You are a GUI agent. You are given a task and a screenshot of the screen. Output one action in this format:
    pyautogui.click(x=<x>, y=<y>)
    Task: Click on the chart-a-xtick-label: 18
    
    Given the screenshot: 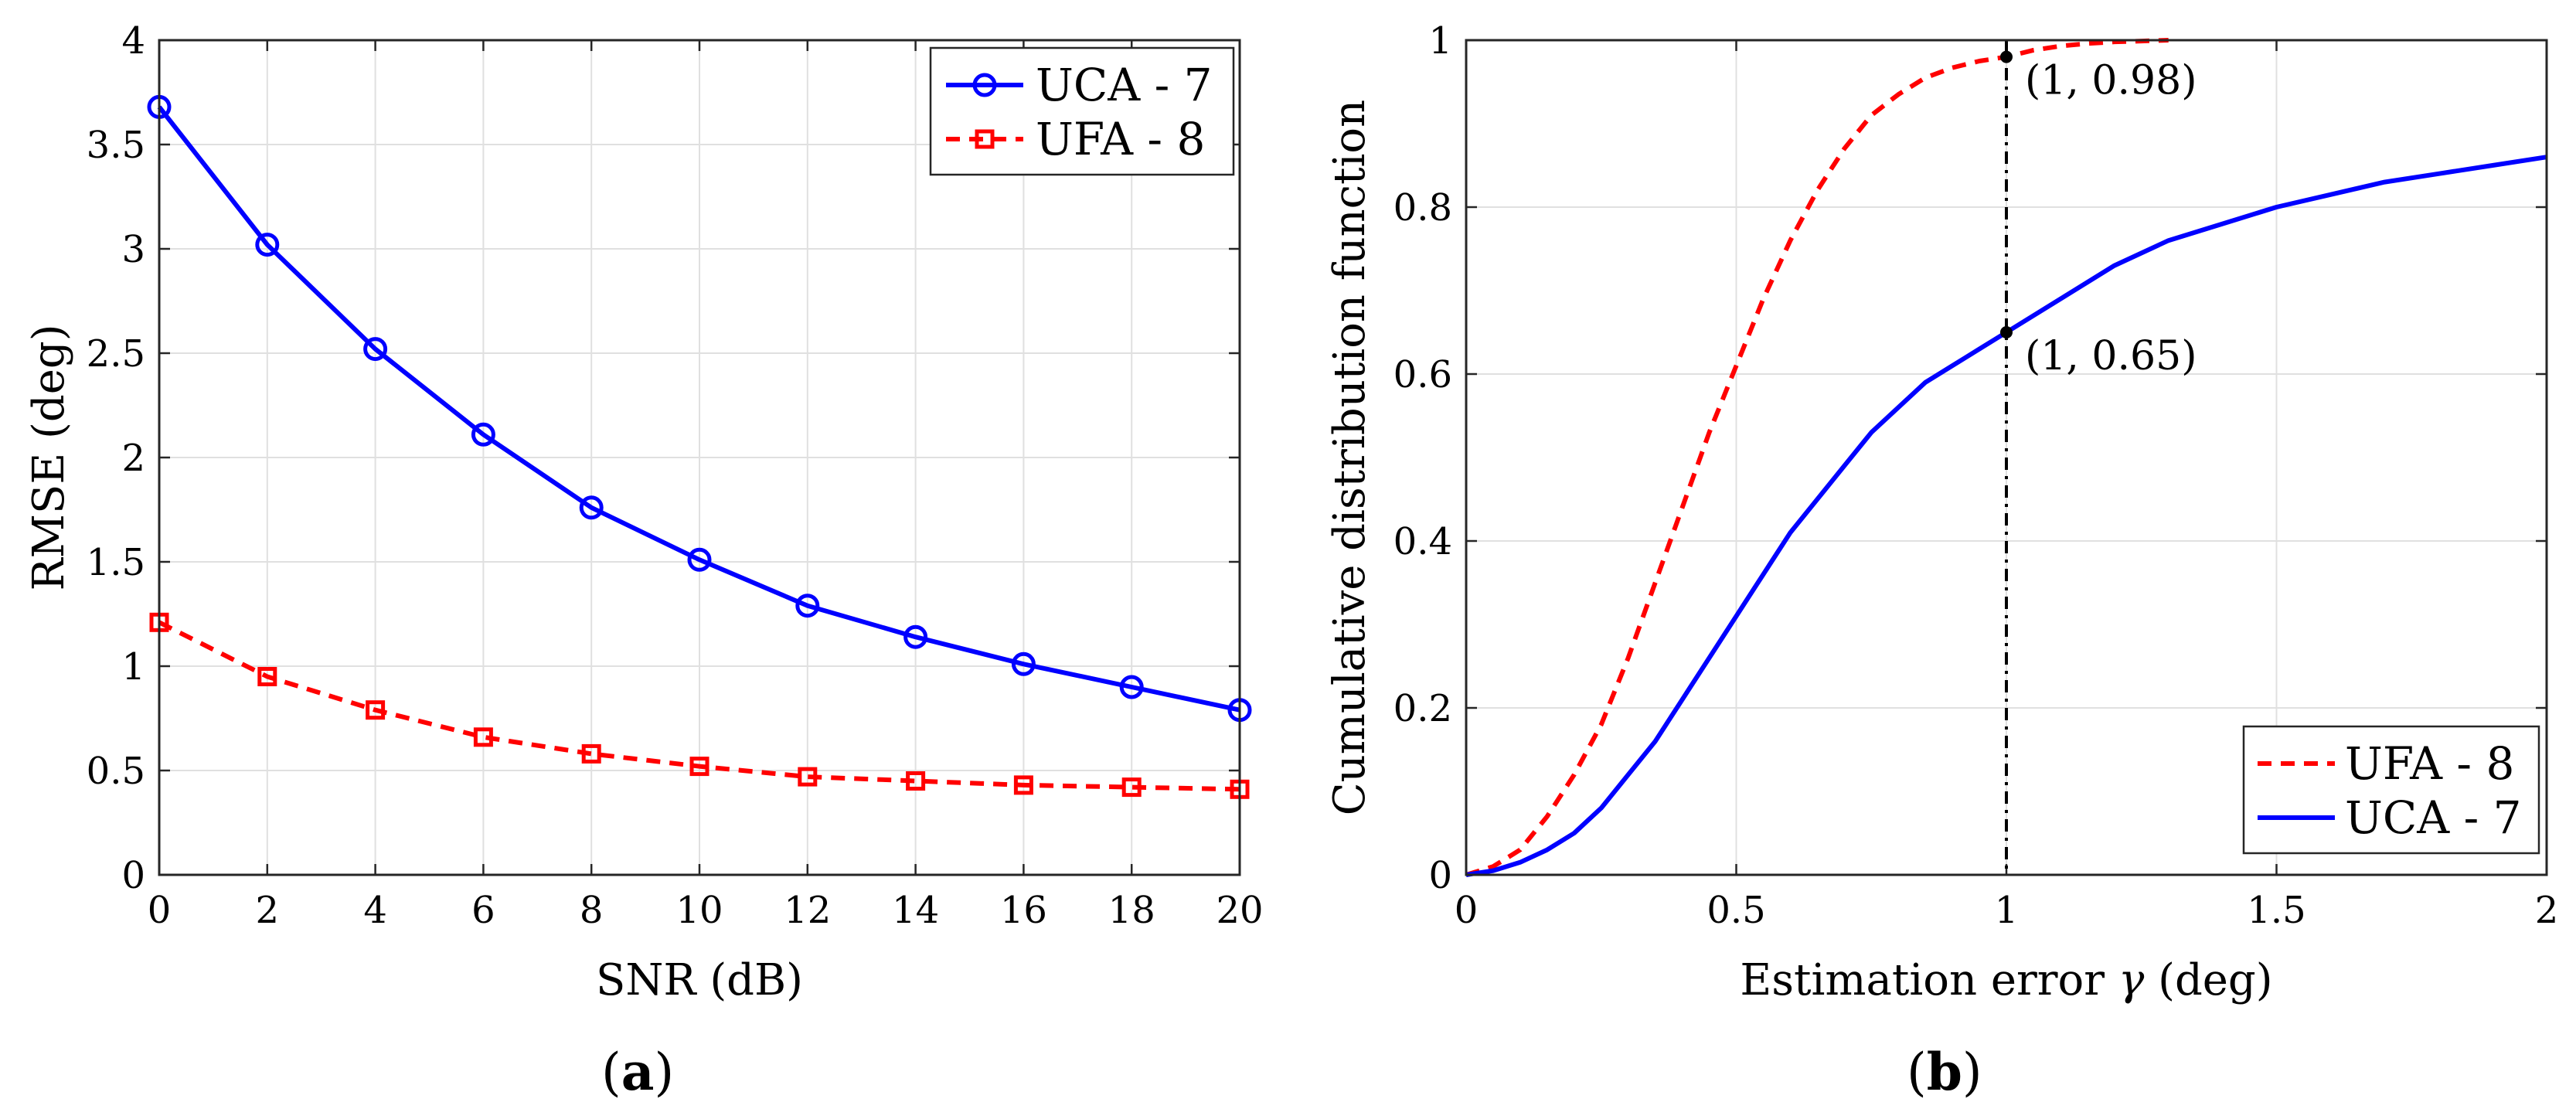 What is the action you would take?
    pyautogui.click(x=1131, y=910)
    